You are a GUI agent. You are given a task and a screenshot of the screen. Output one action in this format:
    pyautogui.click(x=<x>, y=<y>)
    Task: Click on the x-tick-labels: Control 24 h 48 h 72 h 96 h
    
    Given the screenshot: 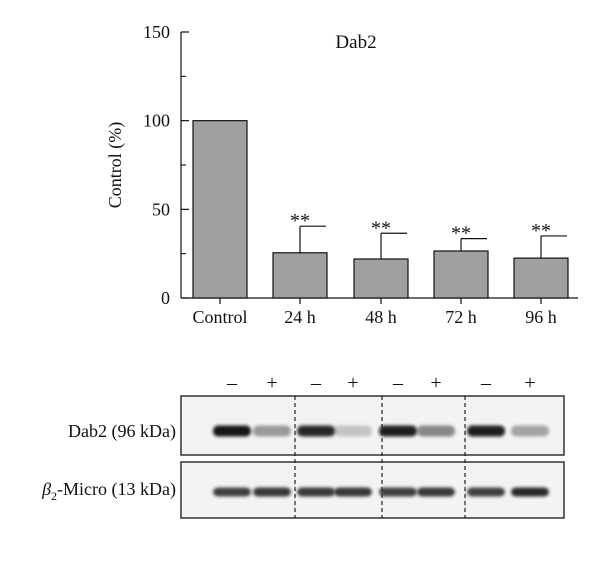 What is the action you would take?
    pyautogui.click(x=374, y=312)
    